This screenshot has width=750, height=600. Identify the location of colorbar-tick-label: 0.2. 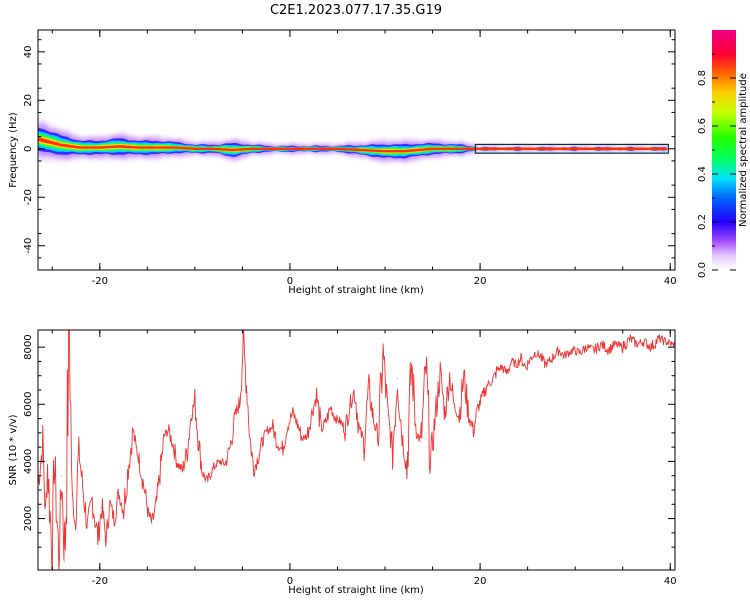
(702, 222).